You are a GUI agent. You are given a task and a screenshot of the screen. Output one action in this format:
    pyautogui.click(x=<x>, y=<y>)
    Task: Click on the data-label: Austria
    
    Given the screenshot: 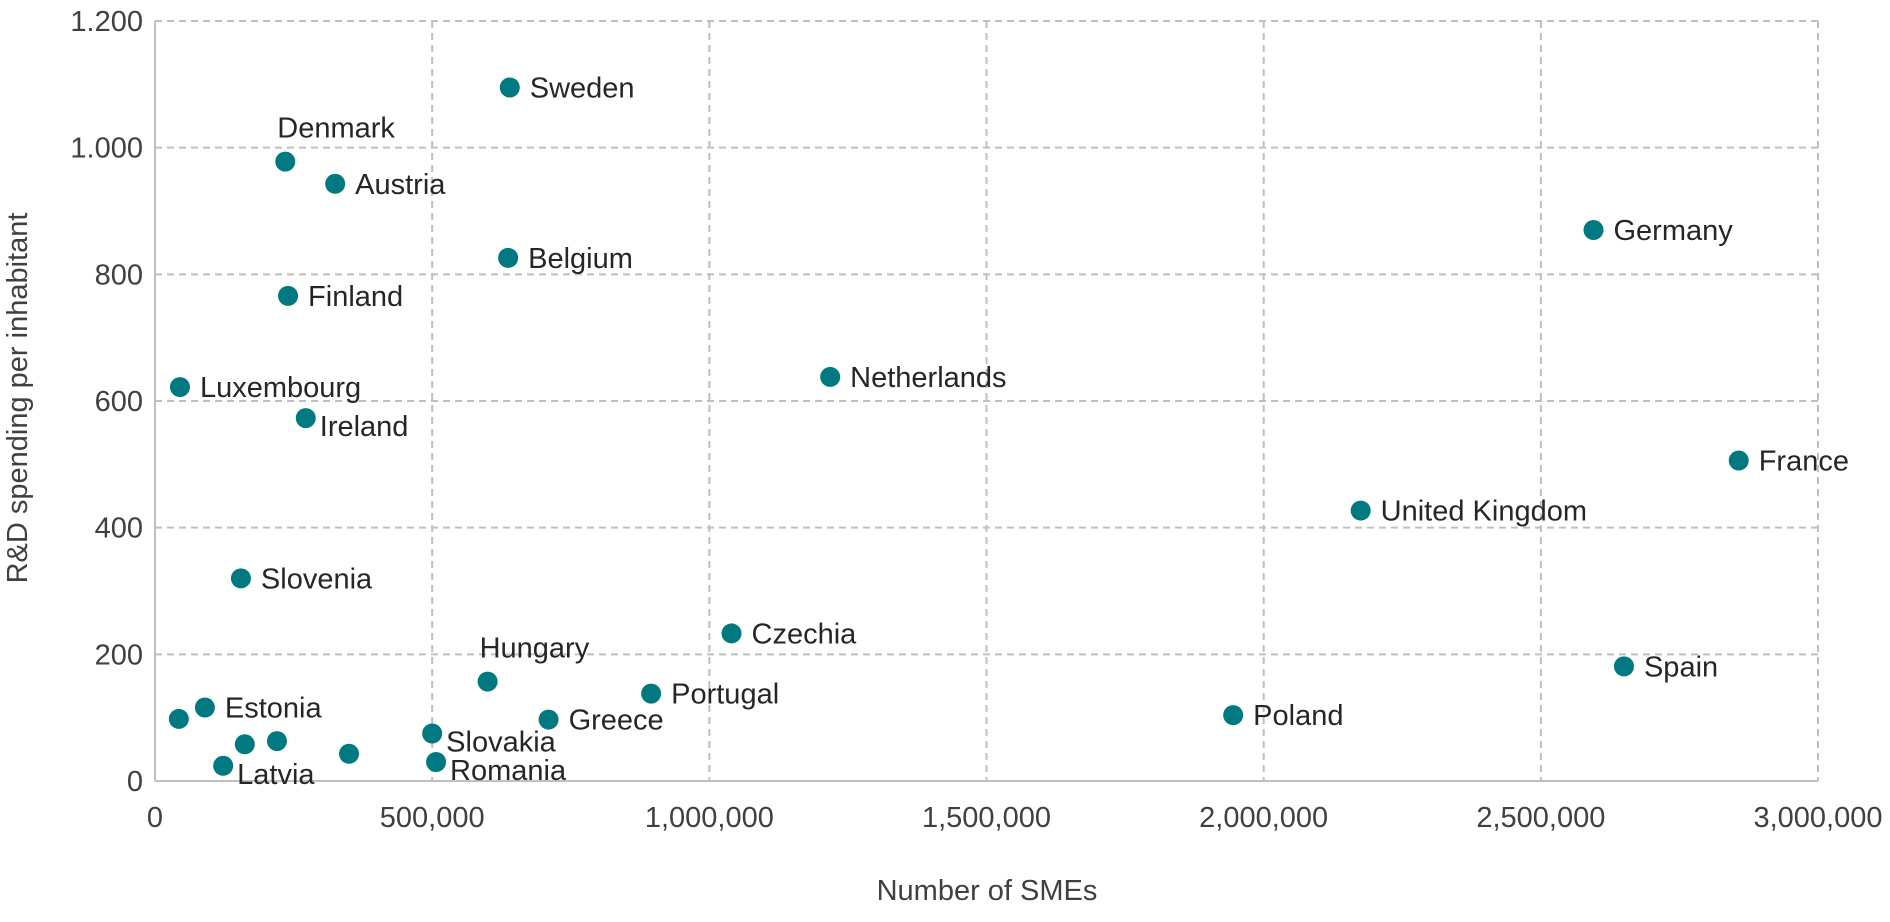 What is the action you would take?
    pyautogui.click(x=400, y=185)
    